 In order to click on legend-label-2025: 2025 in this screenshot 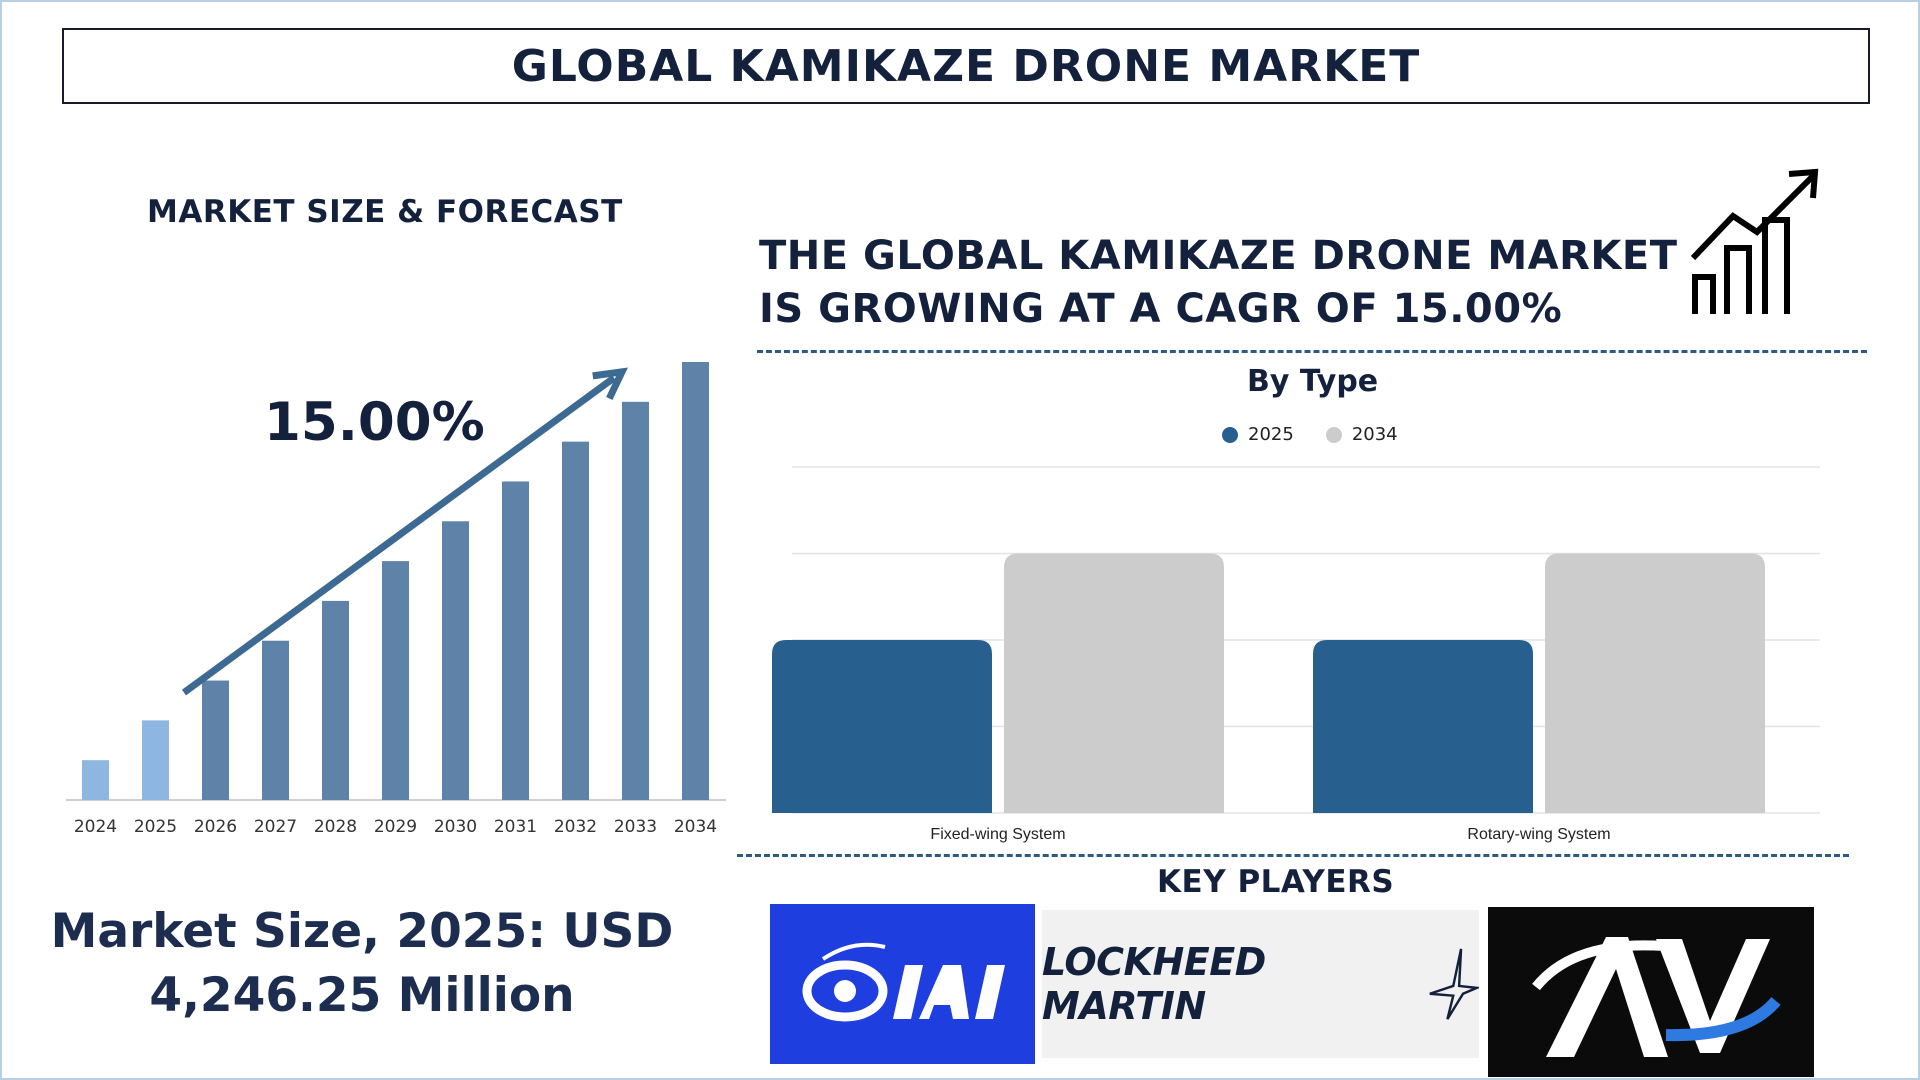, I will do `click(1271, 434)`.